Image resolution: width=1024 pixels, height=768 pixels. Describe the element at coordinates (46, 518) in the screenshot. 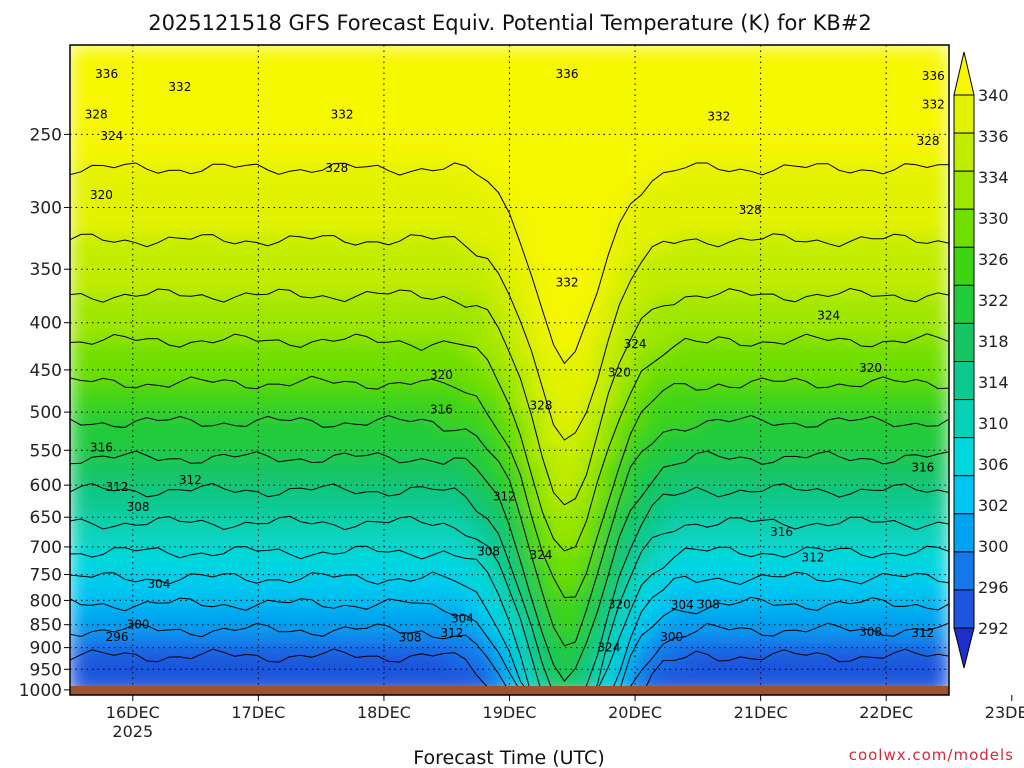

I see `y-tick-label: 650` at that location.